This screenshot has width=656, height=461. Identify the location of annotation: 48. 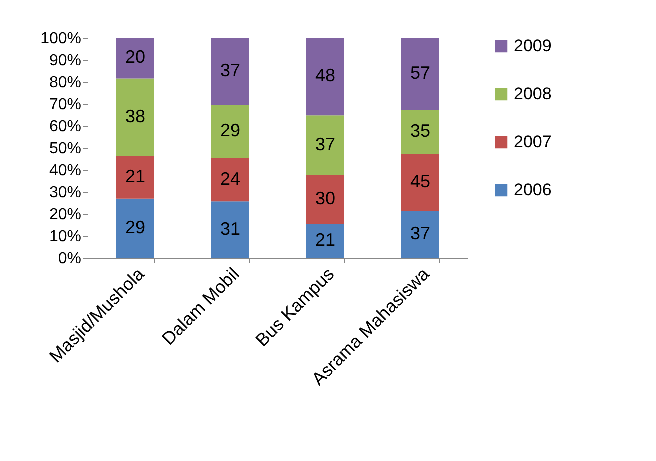
(325, 76).